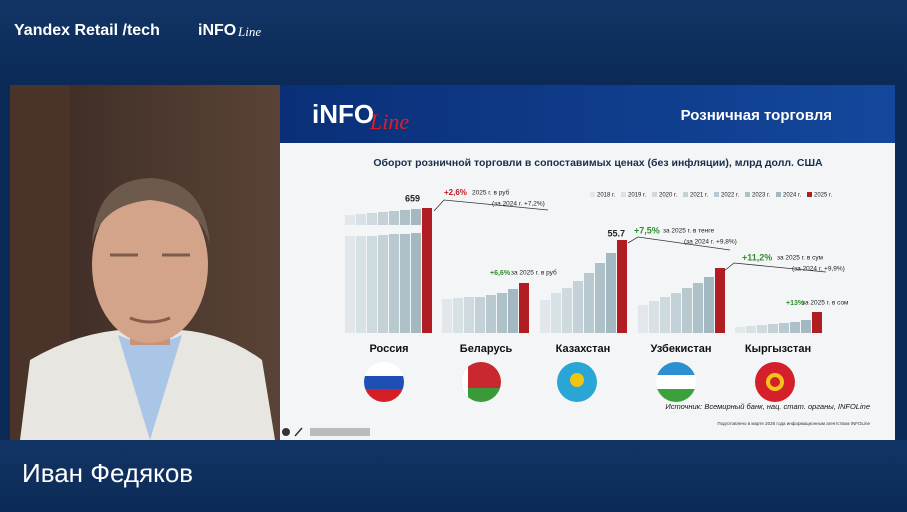 The image size is (907, 512). Describe the element at coordinates (150, 387) in the screenshot. I see `shirt` at that location.